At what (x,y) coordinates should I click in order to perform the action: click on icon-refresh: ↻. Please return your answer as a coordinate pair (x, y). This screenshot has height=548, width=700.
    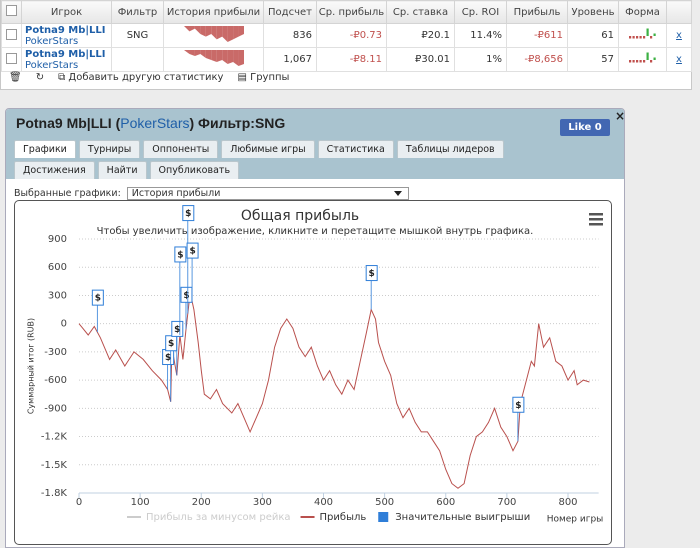
    Looking at the image, I should click on (40, 77).